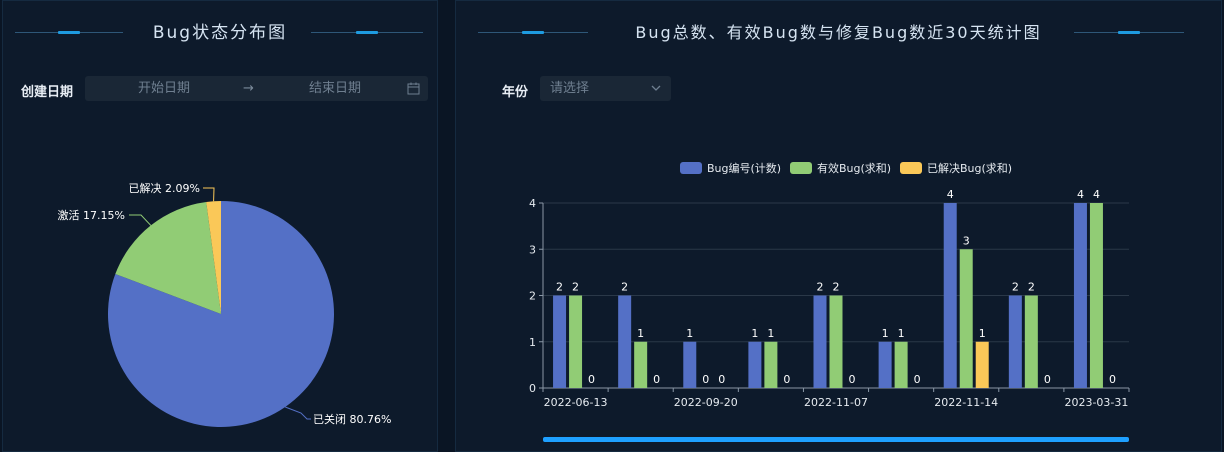 The height and width of the screenshot is (452, 1224). What do you see at coordinates (413, 88) in the screenshot?
I see `calendar-icon` at bounding box center [413, 88].